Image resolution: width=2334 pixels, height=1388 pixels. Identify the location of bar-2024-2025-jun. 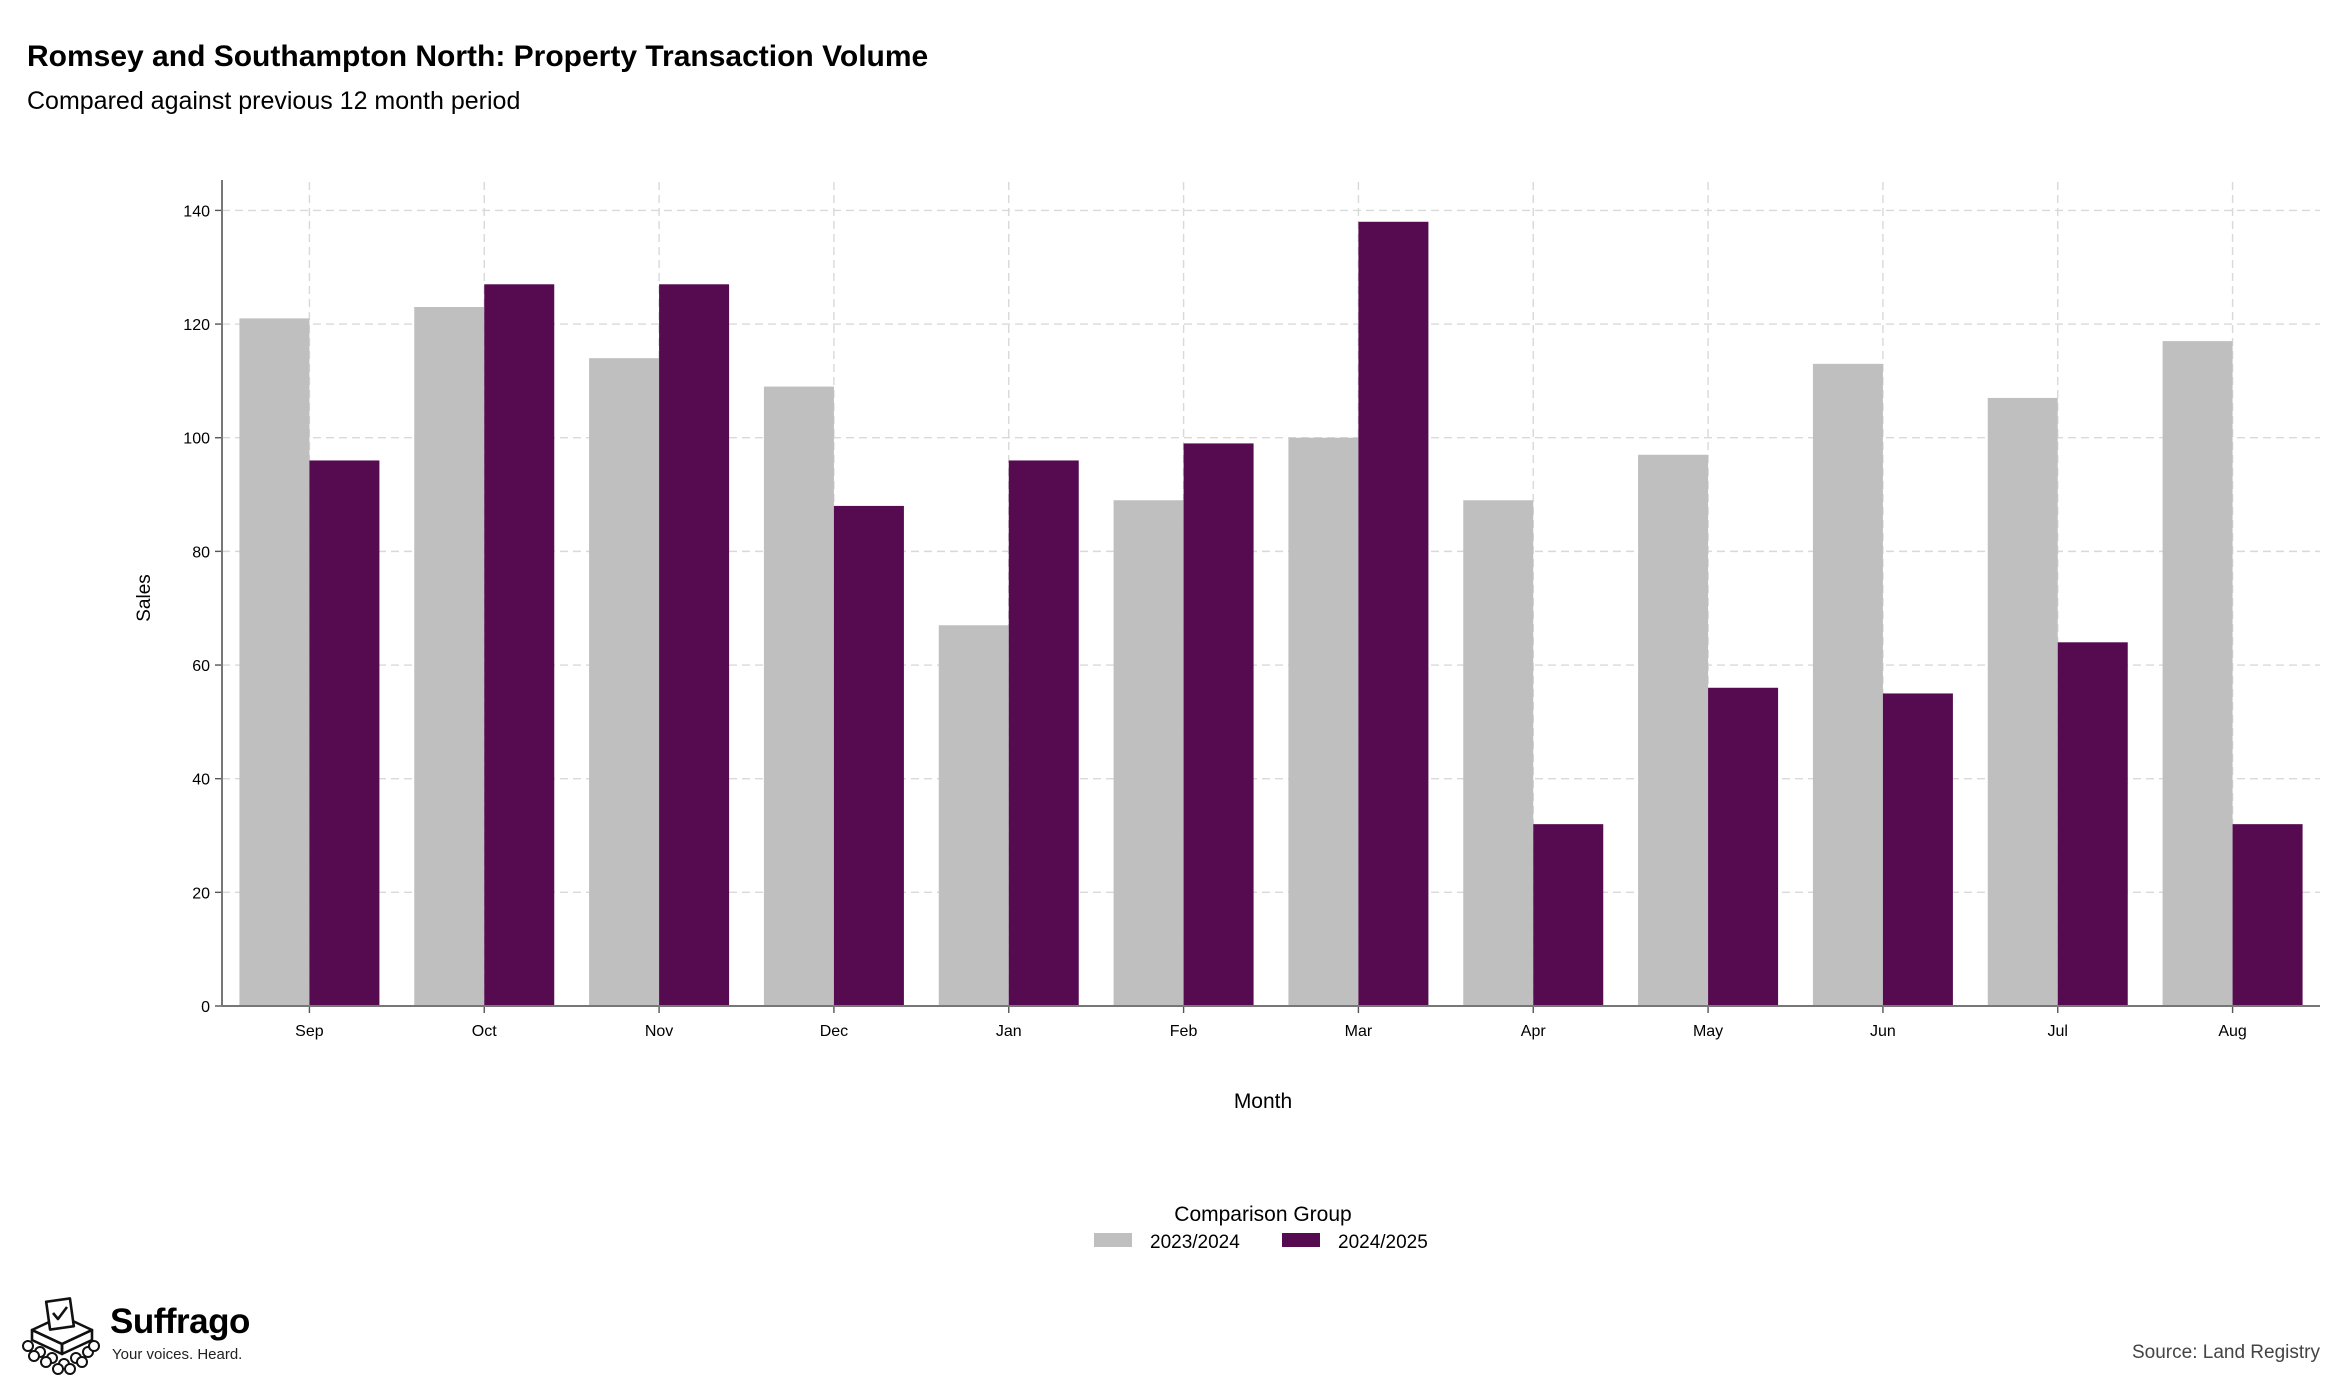
(1917, 849).